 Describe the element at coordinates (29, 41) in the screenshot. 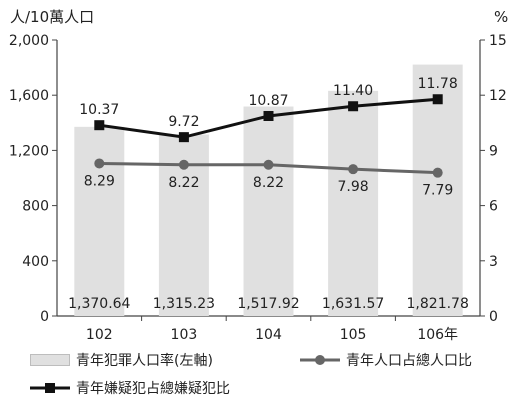

I see `left-tick-label-5: 2,000` at that location.